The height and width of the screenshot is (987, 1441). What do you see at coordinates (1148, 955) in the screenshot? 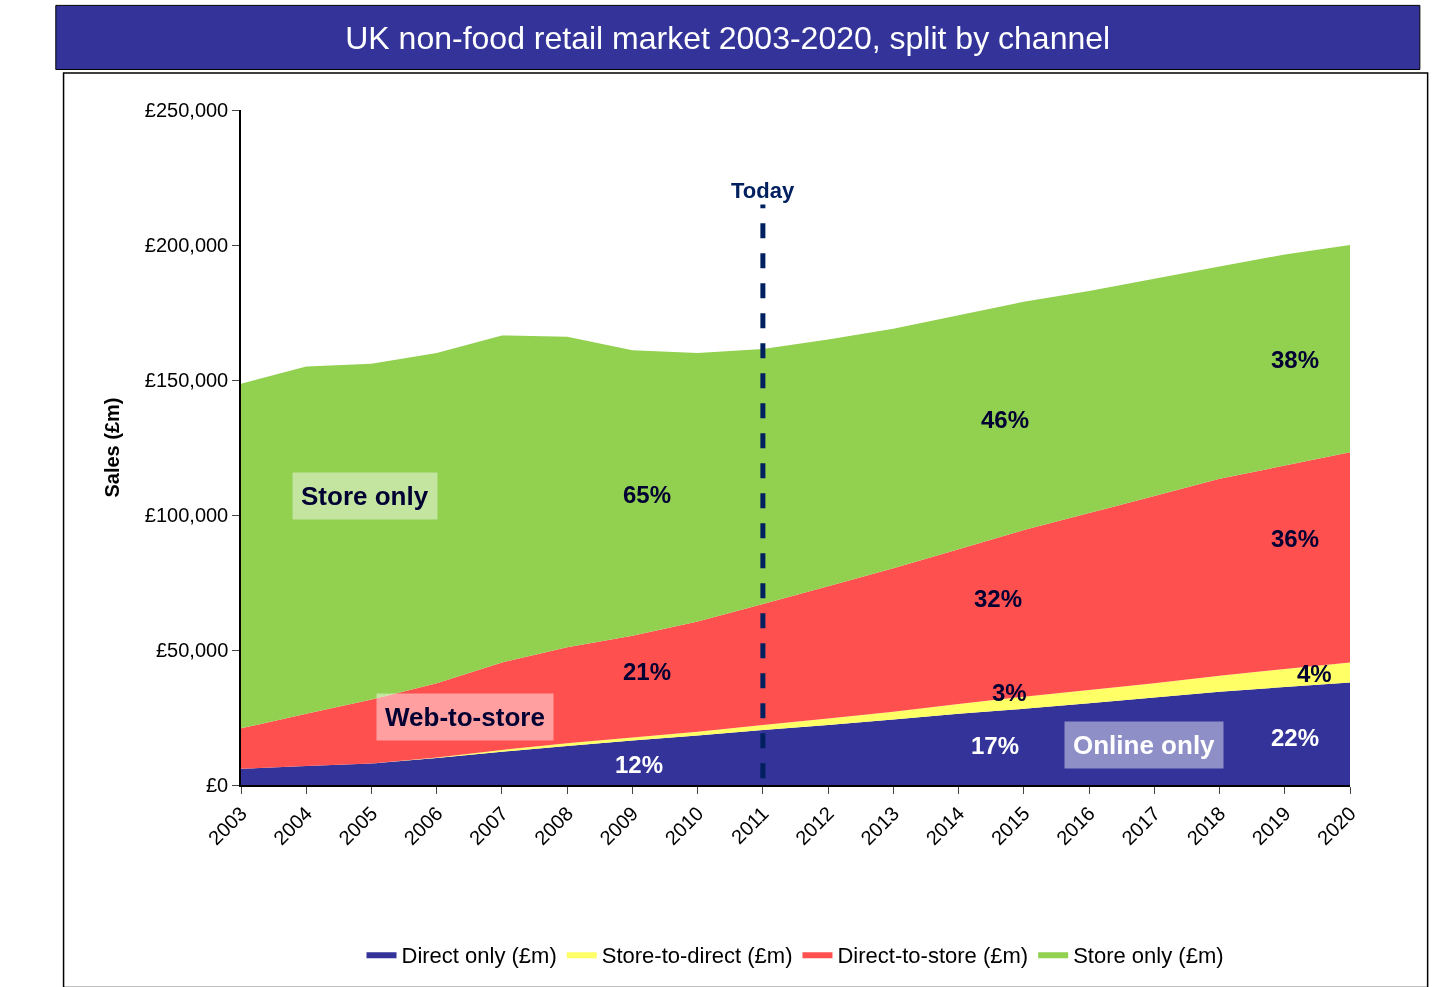
I see `legend-label: Store only (£m)` at bounding box center [1148, 955].